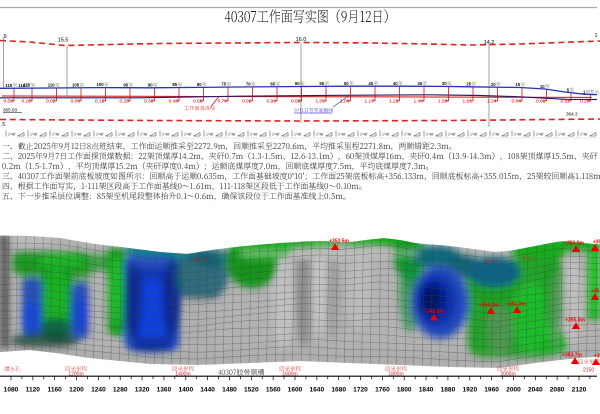  I want to click on svg-text: 15.5, so click(63, 41).